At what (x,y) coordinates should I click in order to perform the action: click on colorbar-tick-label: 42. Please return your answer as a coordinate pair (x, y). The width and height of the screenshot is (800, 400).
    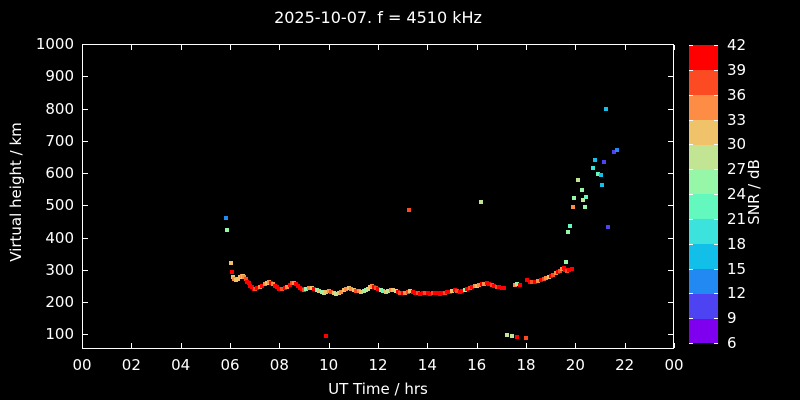
    Looking at the image, I should click on (737, 45).